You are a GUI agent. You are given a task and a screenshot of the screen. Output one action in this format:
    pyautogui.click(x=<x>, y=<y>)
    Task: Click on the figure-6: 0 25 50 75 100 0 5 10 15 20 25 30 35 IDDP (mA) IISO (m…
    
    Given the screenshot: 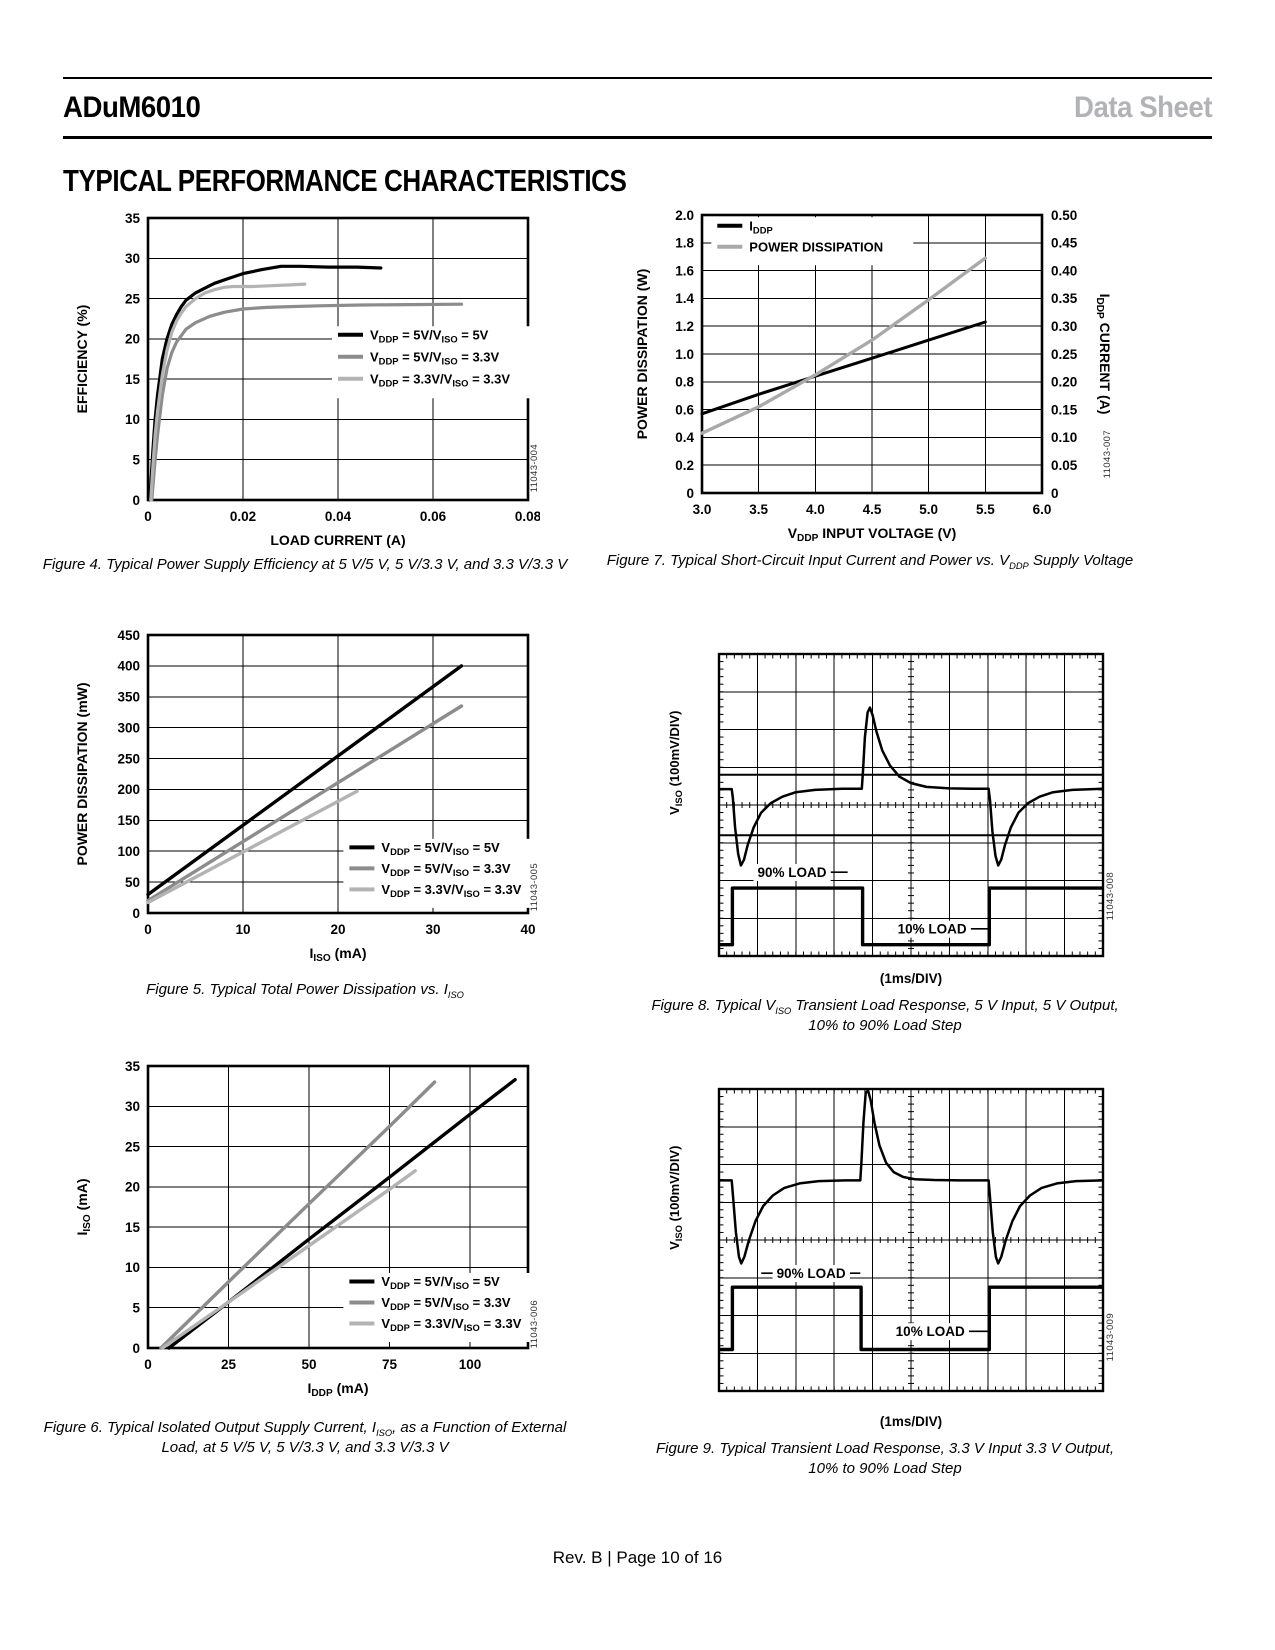 What is the action you would take?
    pyautogui.click(x=305, y=1258)
    